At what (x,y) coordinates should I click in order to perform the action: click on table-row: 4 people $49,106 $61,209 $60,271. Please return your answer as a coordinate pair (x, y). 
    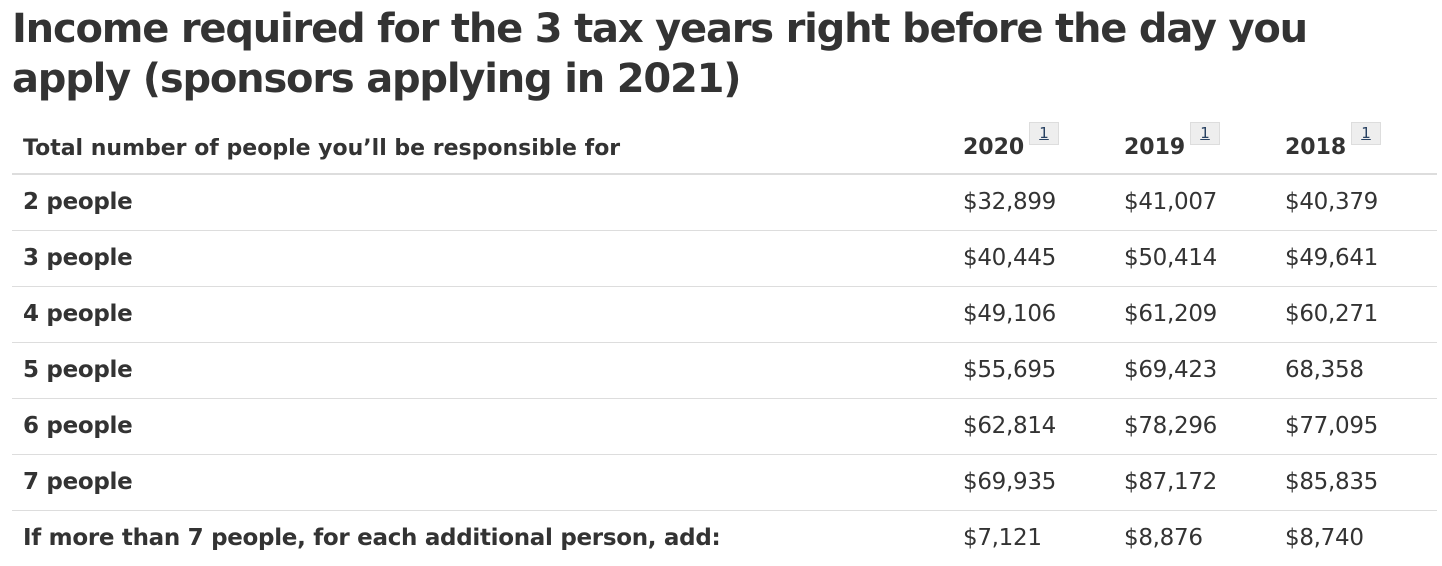
    Looking at the image, I should click on (724, 314).